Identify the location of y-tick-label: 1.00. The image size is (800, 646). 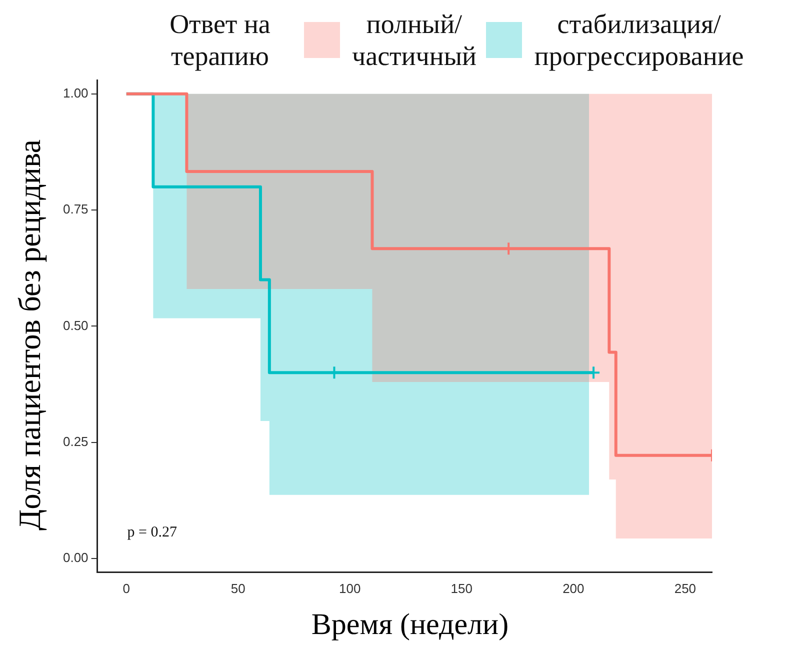
(75, 93).